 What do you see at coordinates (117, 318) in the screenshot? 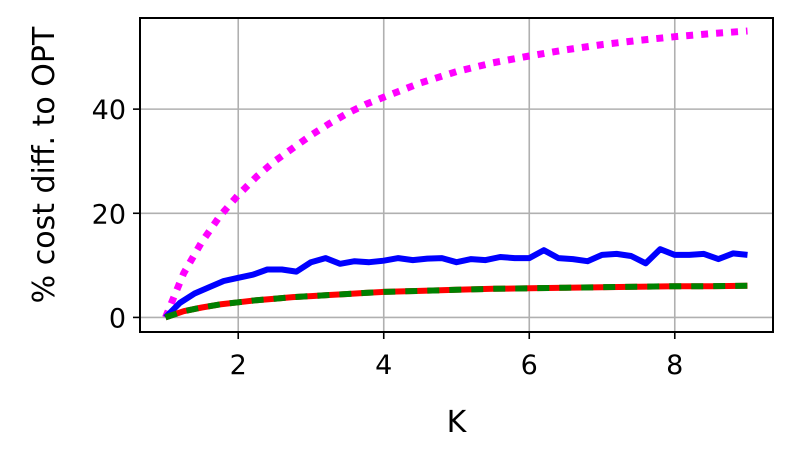
I see `y-tick-label-0: 0` at bounding box center [117, 318].